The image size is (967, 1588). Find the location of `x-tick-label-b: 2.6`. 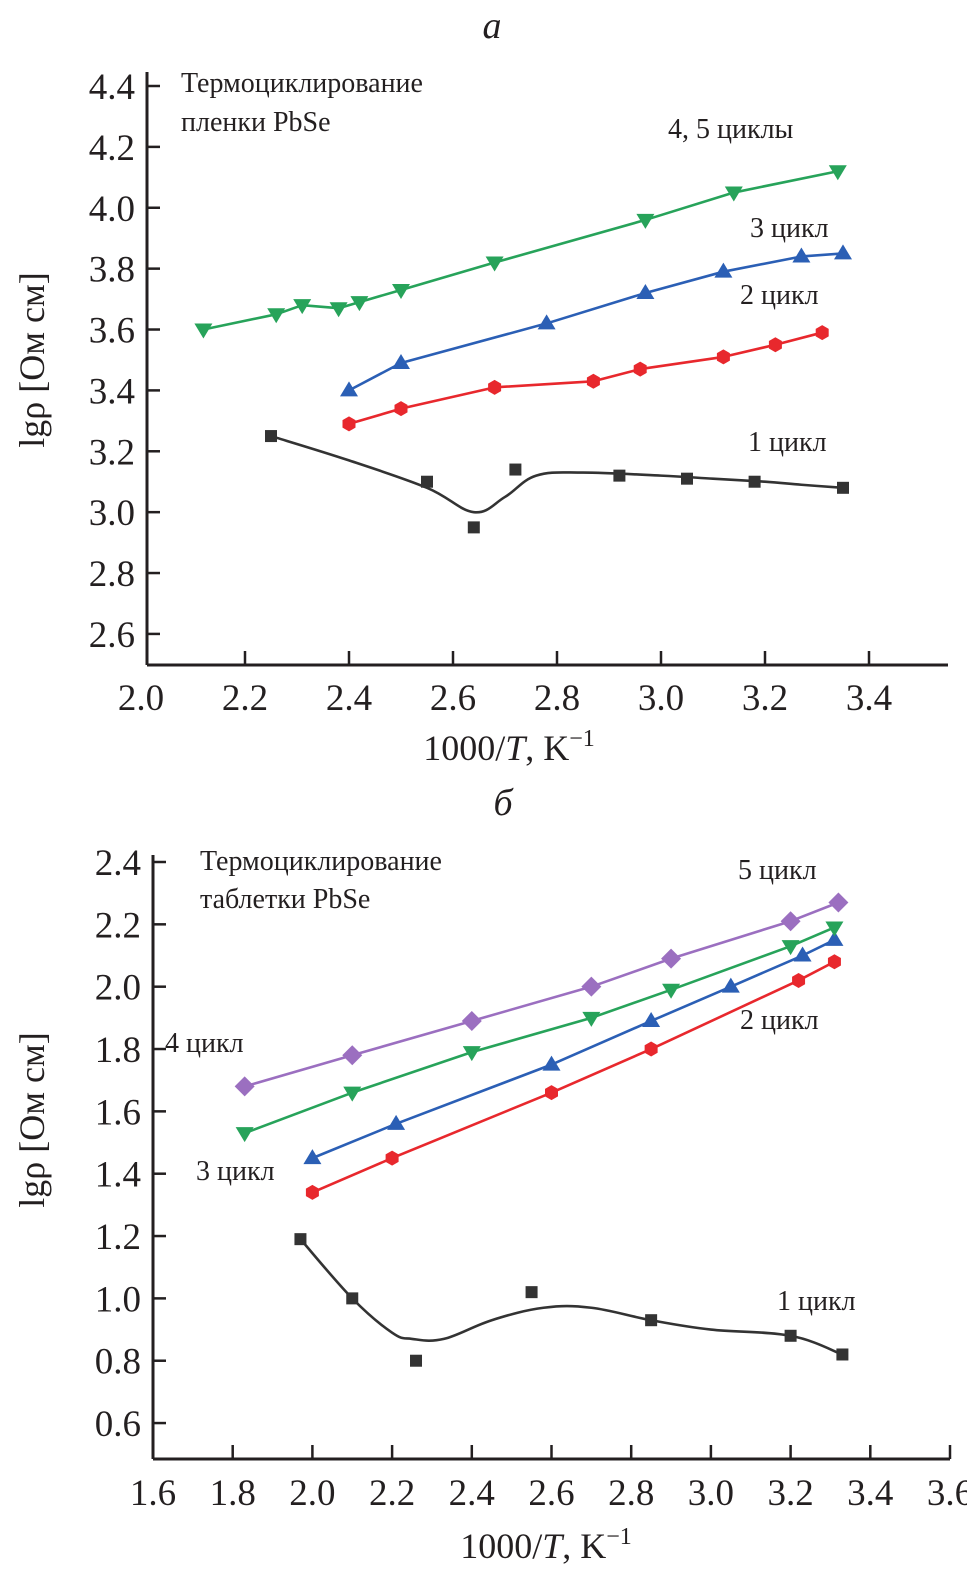

x-tick-label-b: 2.6 is located at coordinates (551, 1493).